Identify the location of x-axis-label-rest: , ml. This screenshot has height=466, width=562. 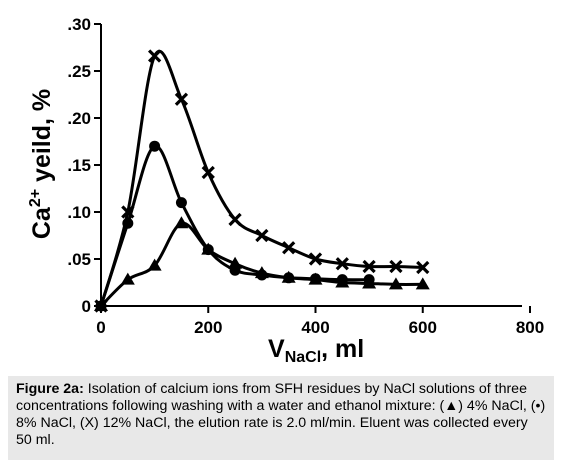
(342, 349).